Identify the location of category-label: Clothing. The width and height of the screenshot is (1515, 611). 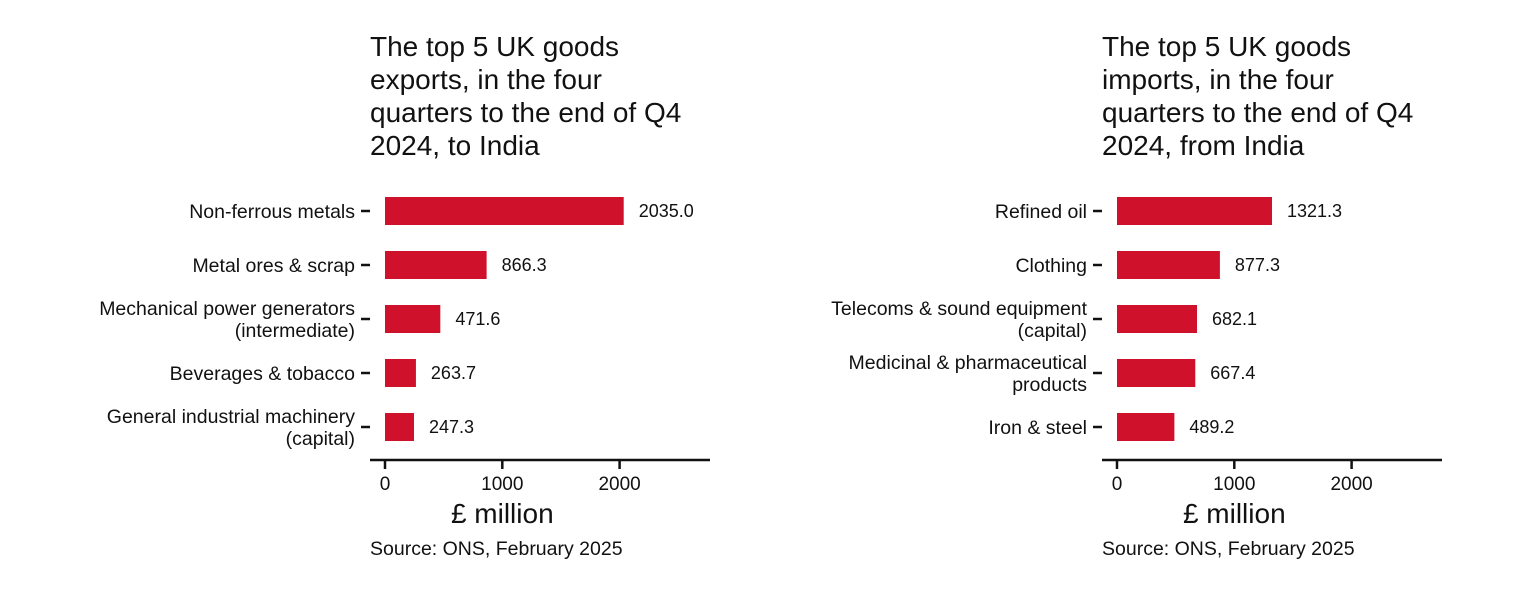
(1051, 266).